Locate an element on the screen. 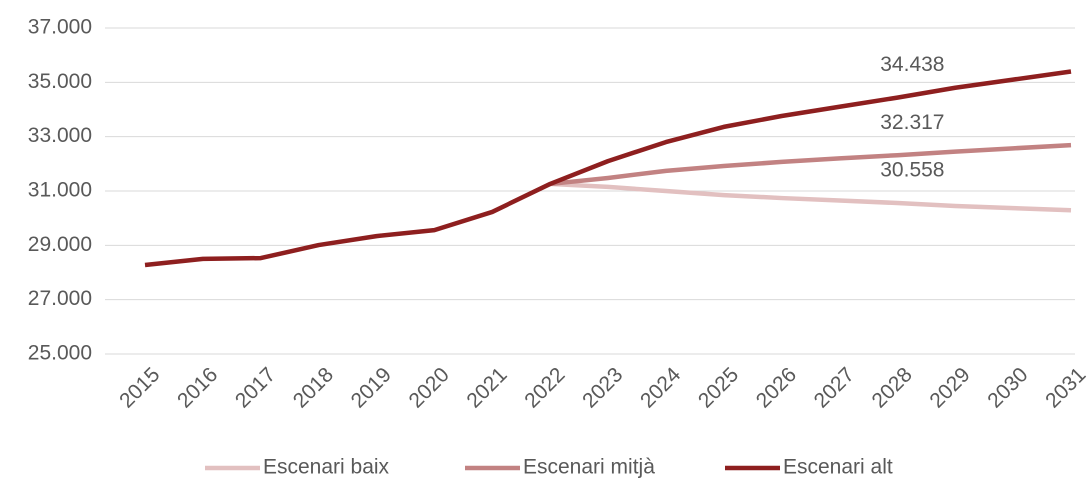  data-label: 34.438 is located at coordinates (912, 64).